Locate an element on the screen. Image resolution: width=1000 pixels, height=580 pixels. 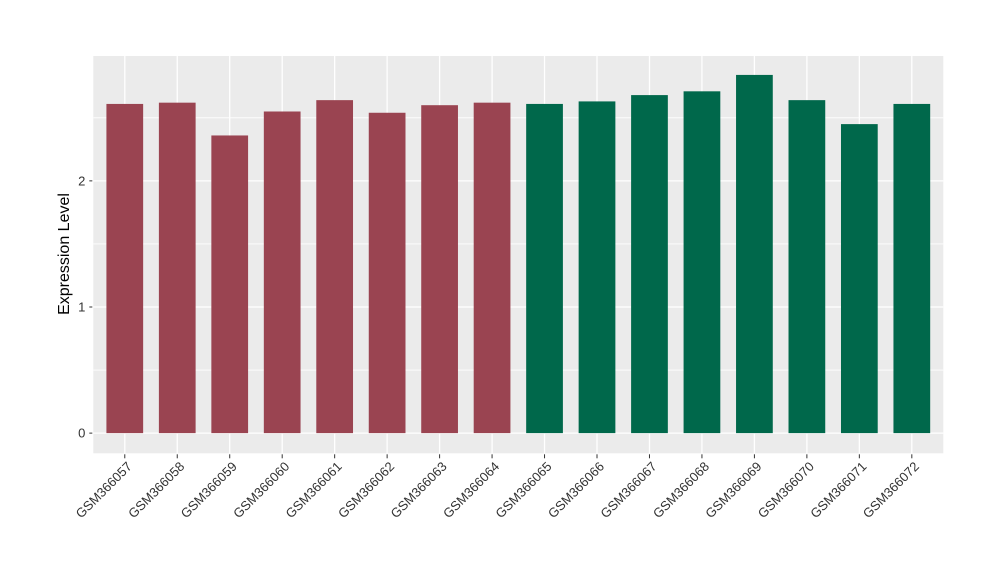
y-axis-title: Expression Level is located at coordinates (64, 254).